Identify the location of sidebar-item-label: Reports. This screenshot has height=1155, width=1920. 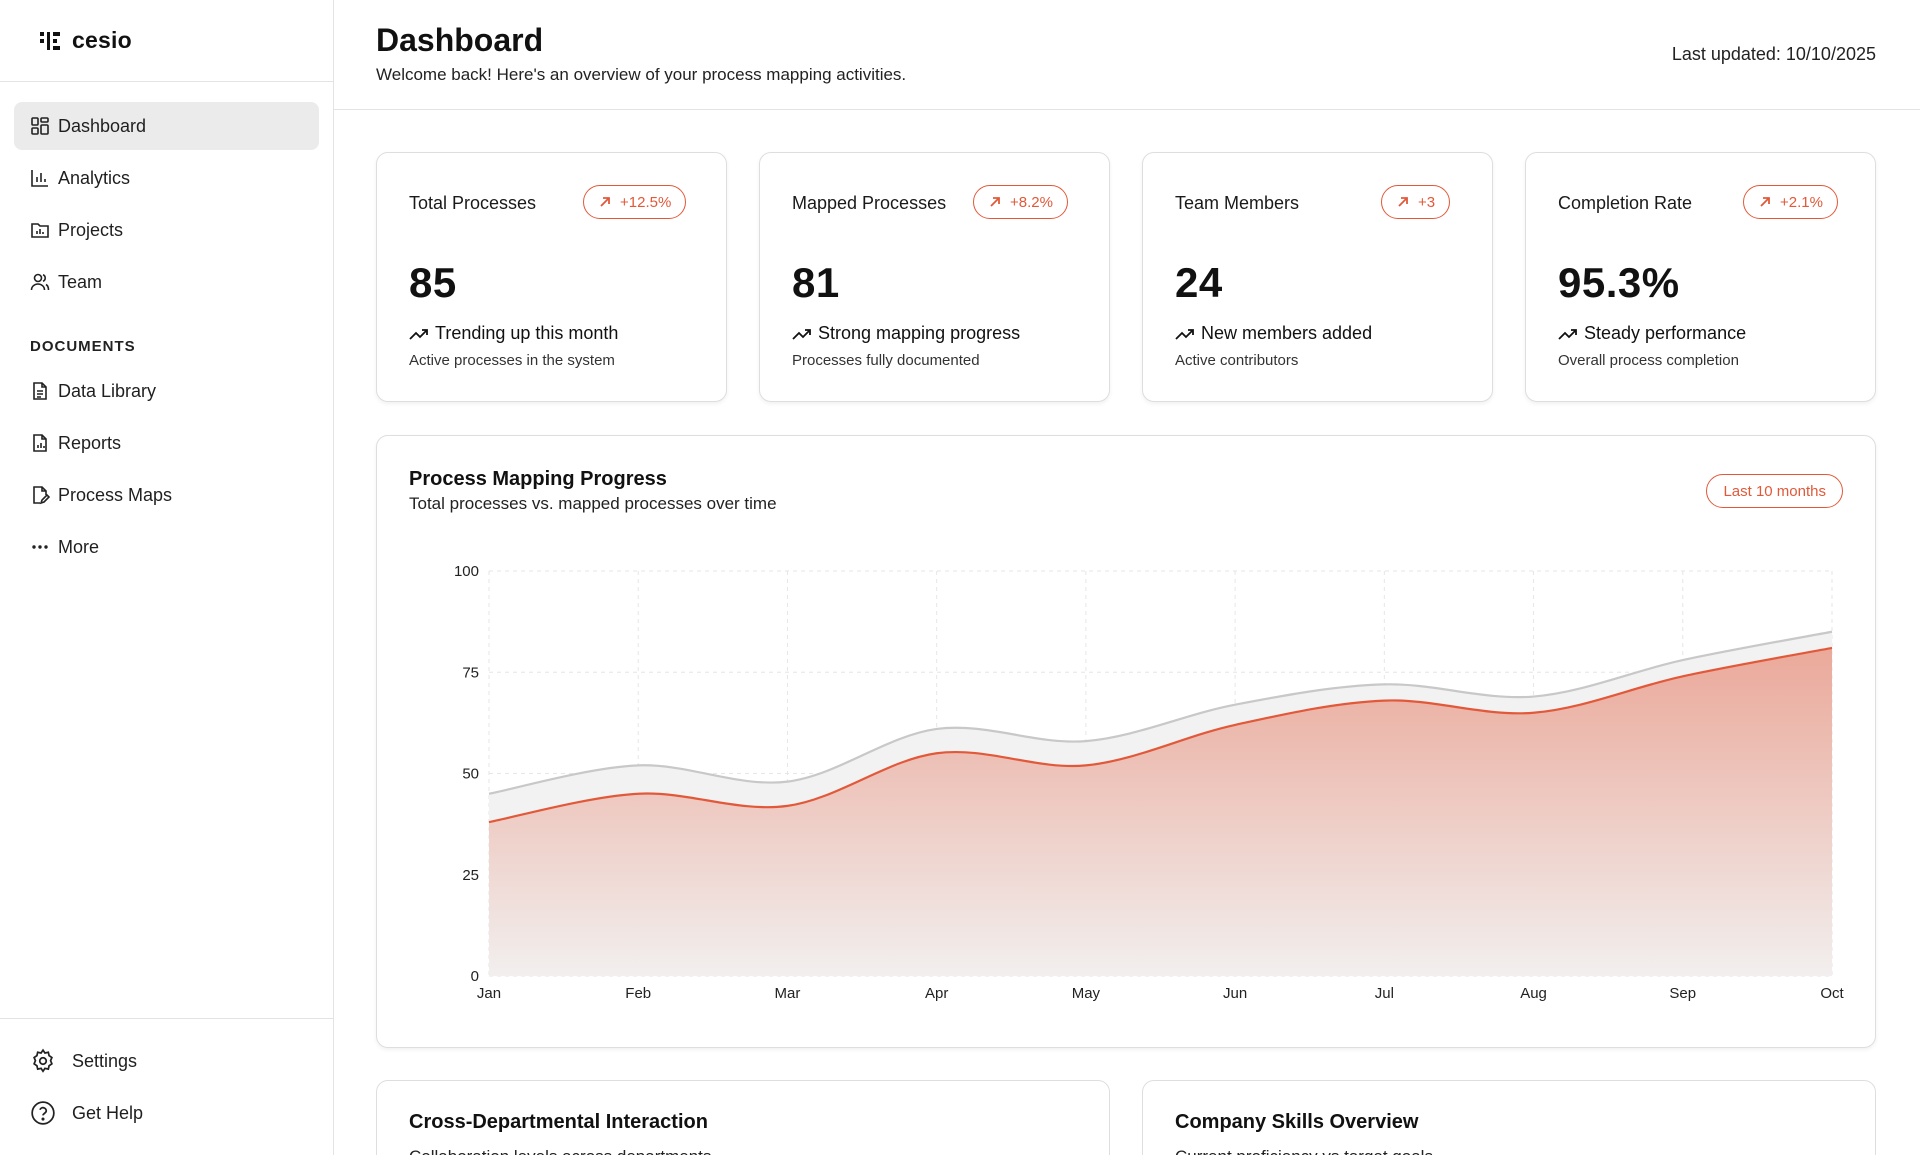
(90, 442).